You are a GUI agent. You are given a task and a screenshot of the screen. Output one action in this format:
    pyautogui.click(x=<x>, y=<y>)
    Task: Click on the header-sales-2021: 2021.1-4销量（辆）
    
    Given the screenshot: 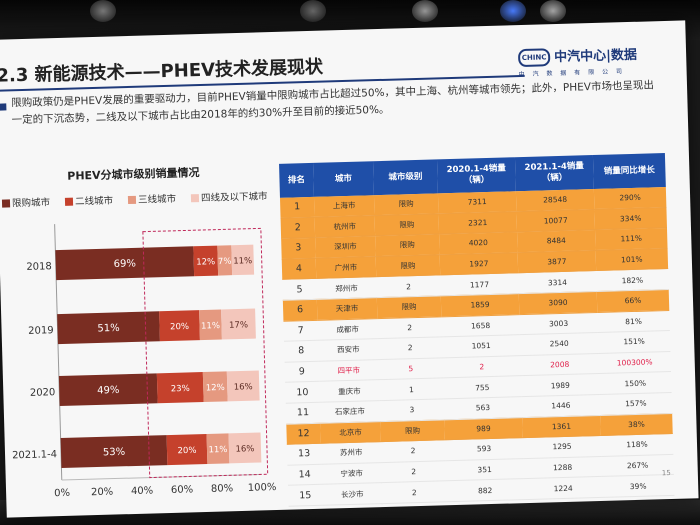 What is the action you would take?
    pyautogui.click(x=554, y=173)
    